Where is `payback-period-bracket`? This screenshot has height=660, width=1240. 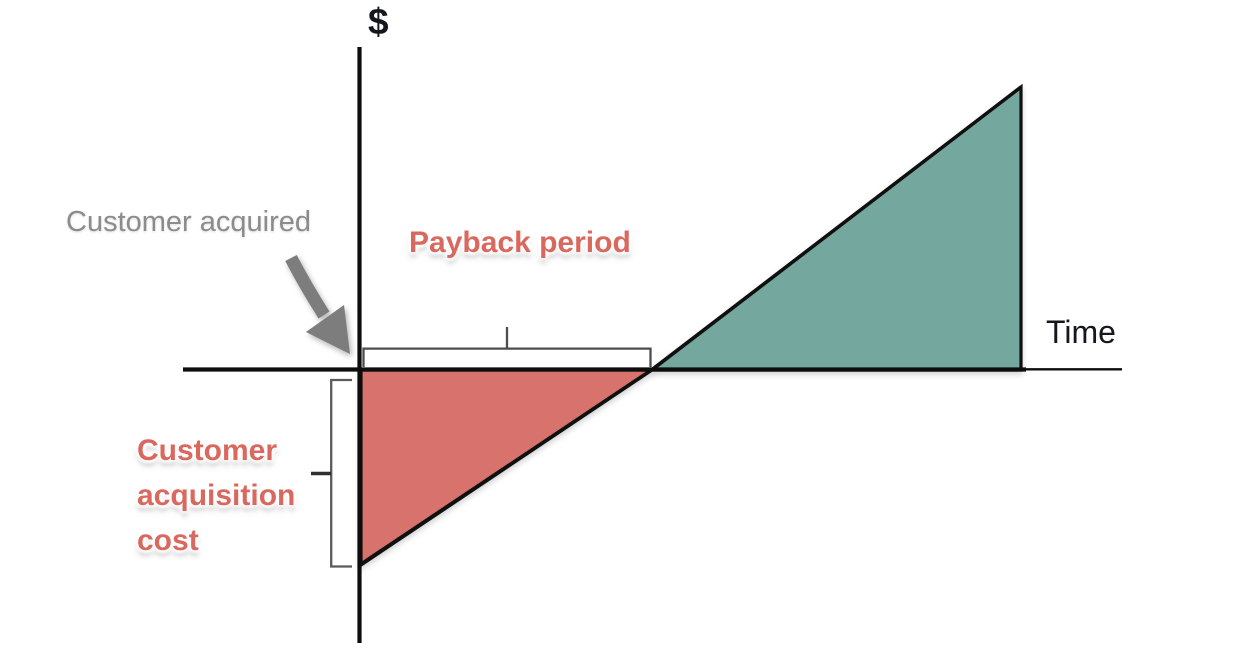
payback-period-bracket is located at coordinates (507, 357).